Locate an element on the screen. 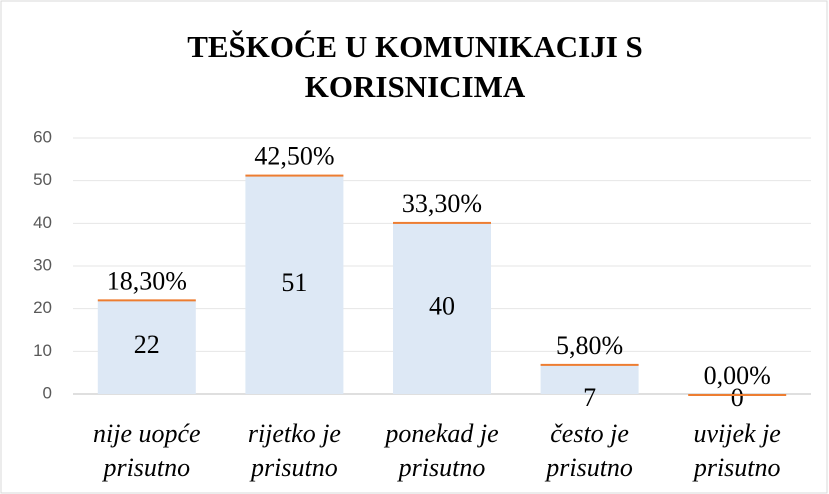 The height and width of the screenshot is (494, 829). y-tick-label: 20 is located at coordinates (42, 307).